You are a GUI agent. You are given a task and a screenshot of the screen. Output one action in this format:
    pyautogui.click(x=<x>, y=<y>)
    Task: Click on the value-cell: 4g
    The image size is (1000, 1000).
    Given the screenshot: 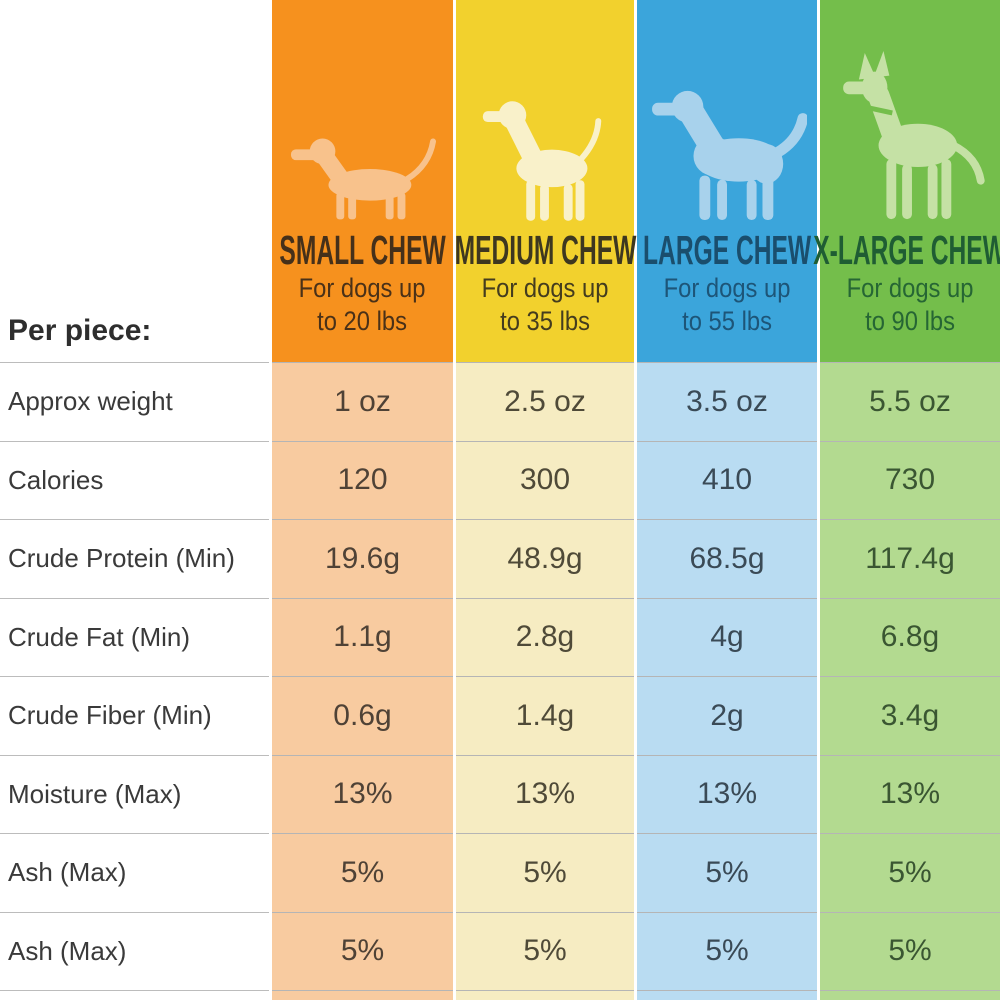 What is the action you would take?
    pyautogui.click(x=727, y=636)
    